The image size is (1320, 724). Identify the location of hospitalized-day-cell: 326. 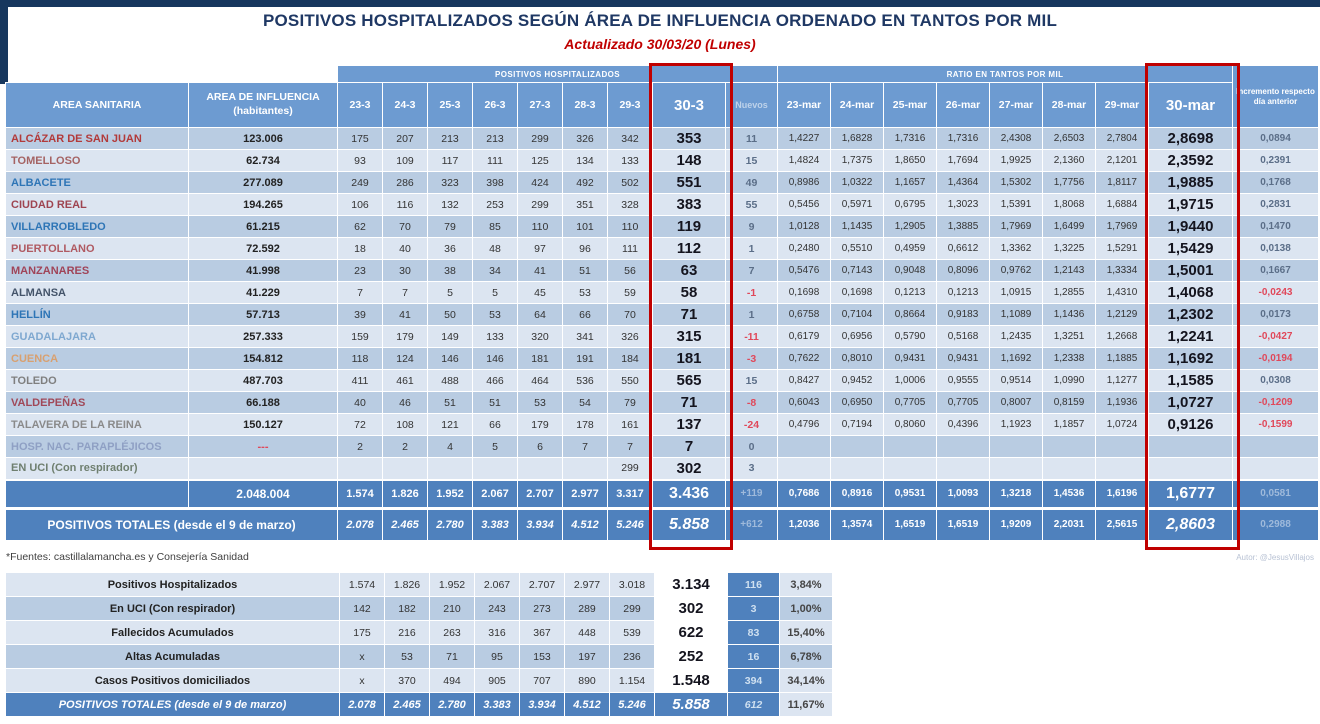
(585, 138).